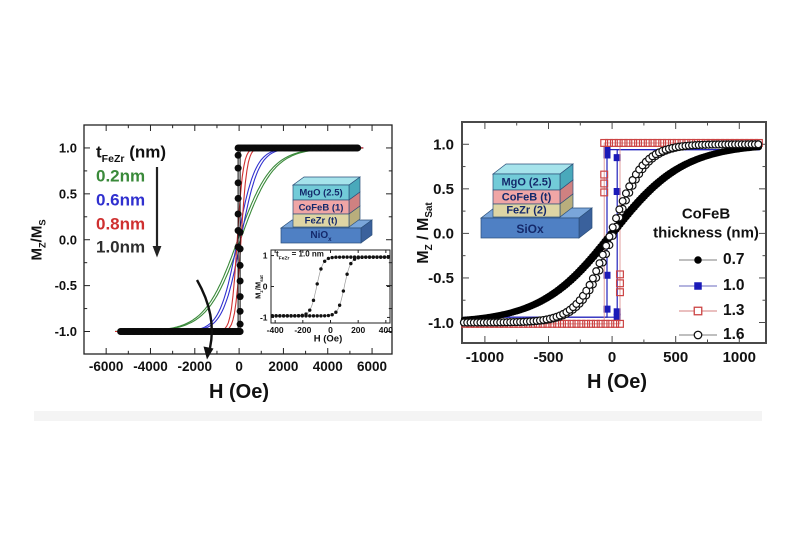 The image size is (800, 534). Describe the element at coordinates (195, 366) in the screenshot. I see `left-main-x-tick-label: -2000` at that location.